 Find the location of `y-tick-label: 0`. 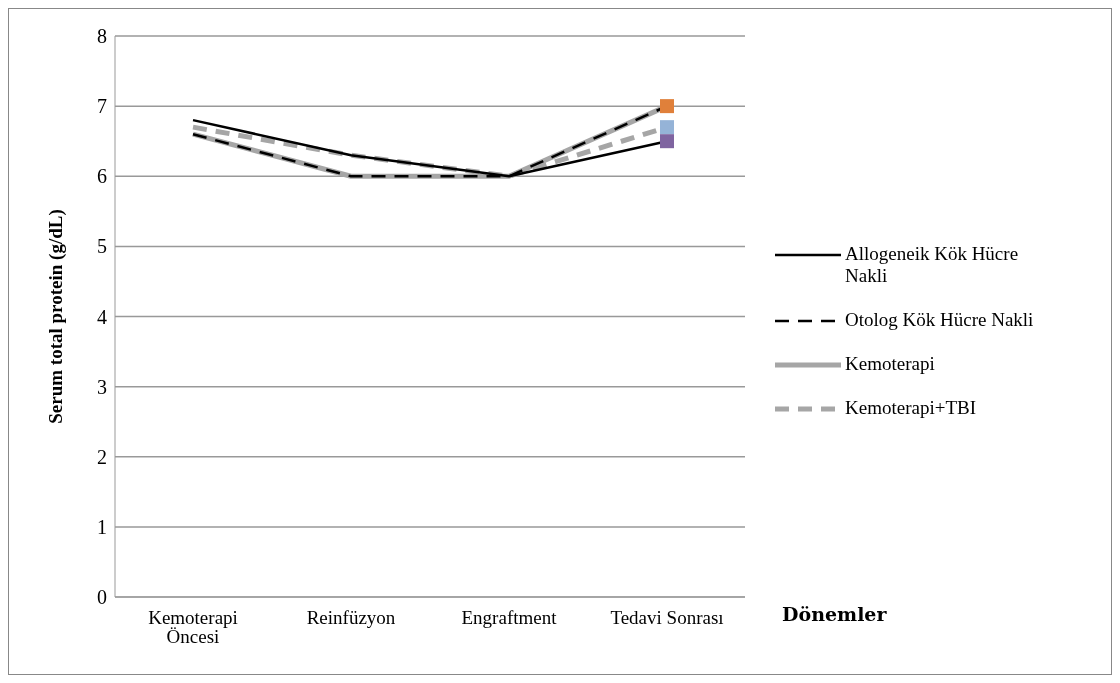

y-tick-label: 0 is located at coordinates (102, 597).